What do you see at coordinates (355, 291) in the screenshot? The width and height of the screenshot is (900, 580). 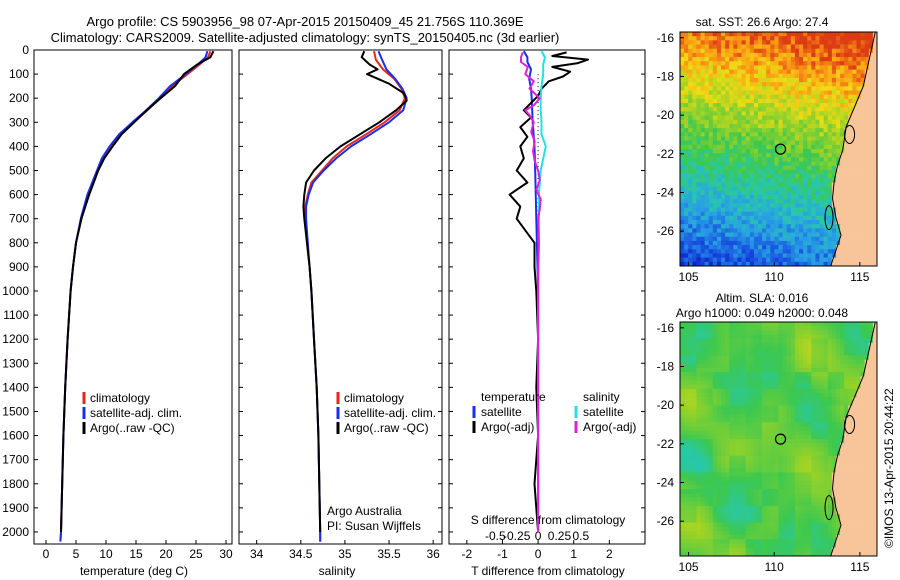 I see `series-line-argo-raw-qc-` at bounding box center [355, 291].